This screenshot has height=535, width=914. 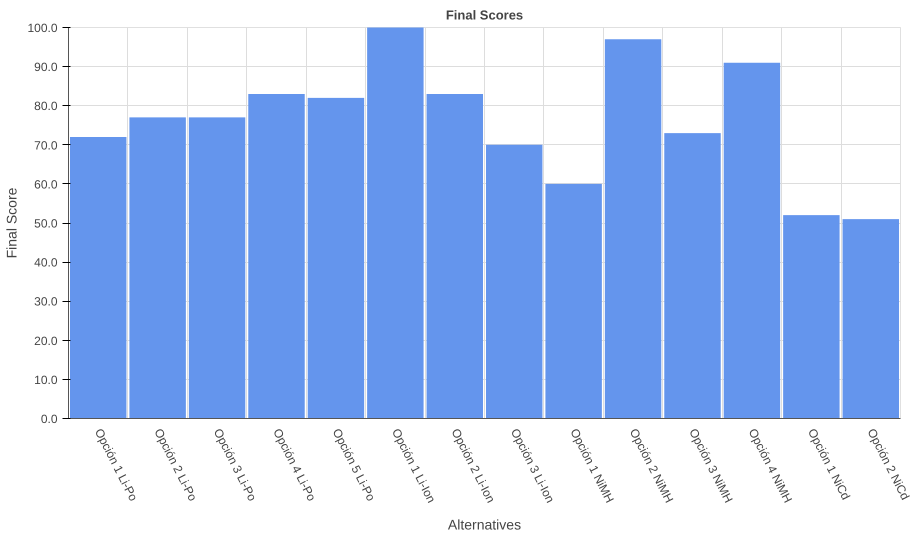 What do you see at coordinates (46, 106) in the screenshot?
I see `y-tick-label: 80.0` at bounding box center [46, 106].